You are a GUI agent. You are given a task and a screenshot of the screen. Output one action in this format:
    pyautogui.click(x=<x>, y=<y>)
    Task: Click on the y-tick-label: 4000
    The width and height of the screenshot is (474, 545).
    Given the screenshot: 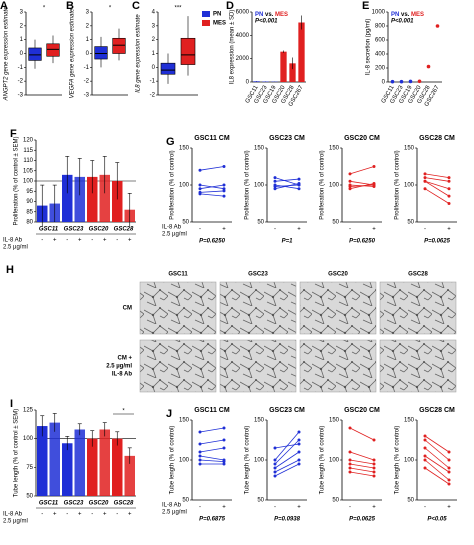 What is the action you would take?
    pyautogui.click(x=243, y=36)
    